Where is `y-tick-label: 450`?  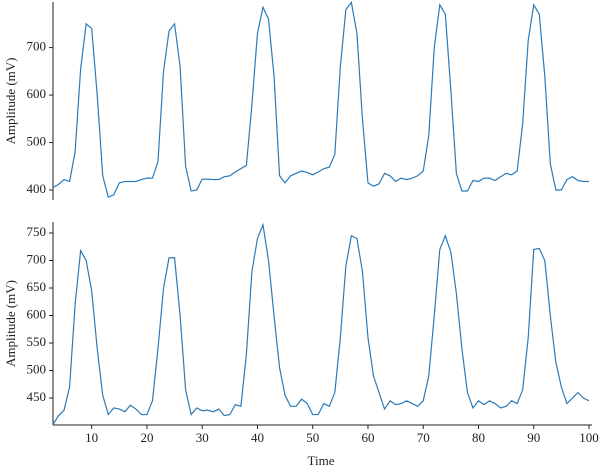
y-tick-label: 450 is located at coordinates (37, 396).